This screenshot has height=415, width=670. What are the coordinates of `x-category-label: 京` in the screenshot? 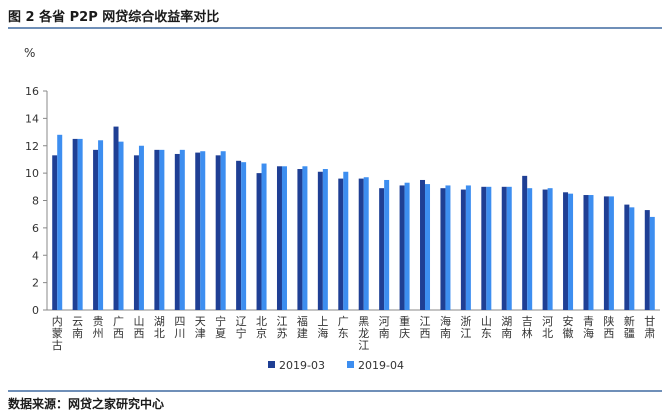 It's located at (261, 333).